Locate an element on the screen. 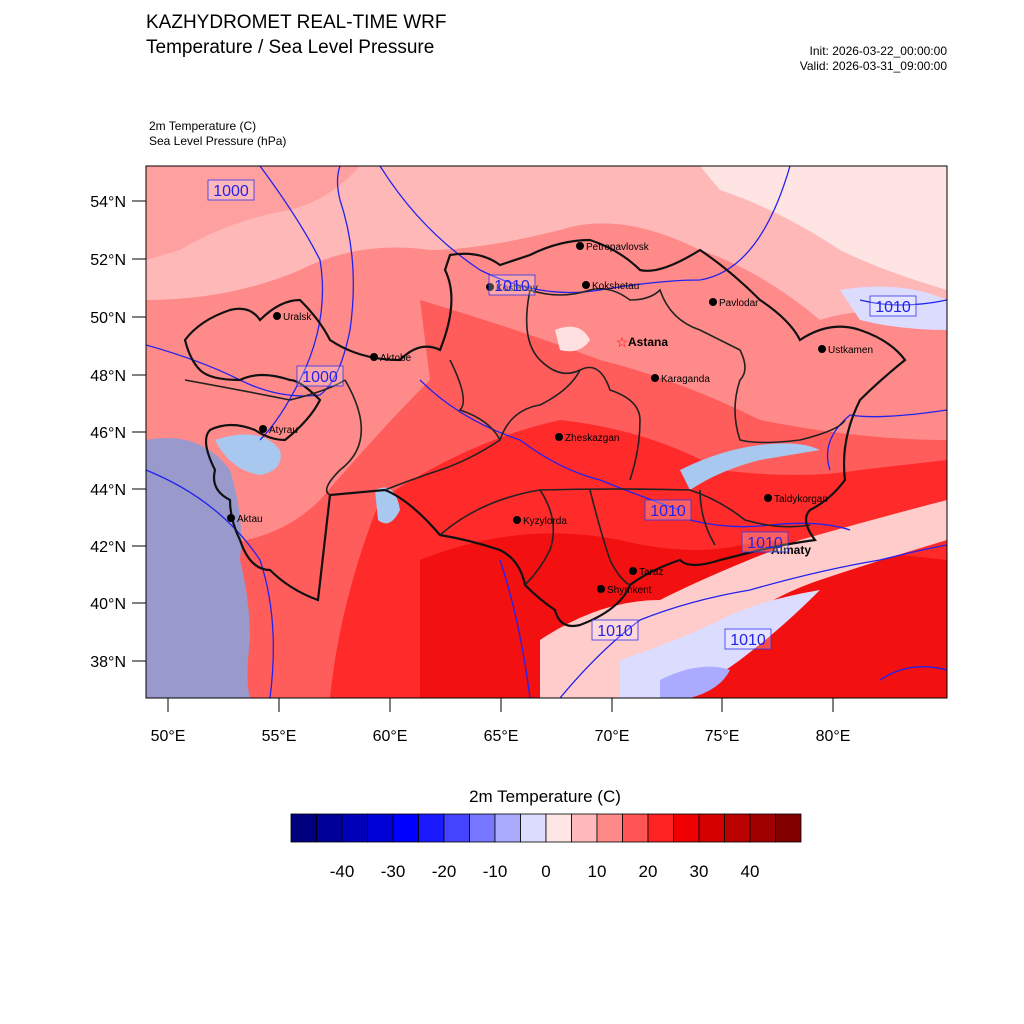 The image size is (1024, 1024). init-time: Init: 2026-03-22_00:00:00 is located at coordinates (878, 51).